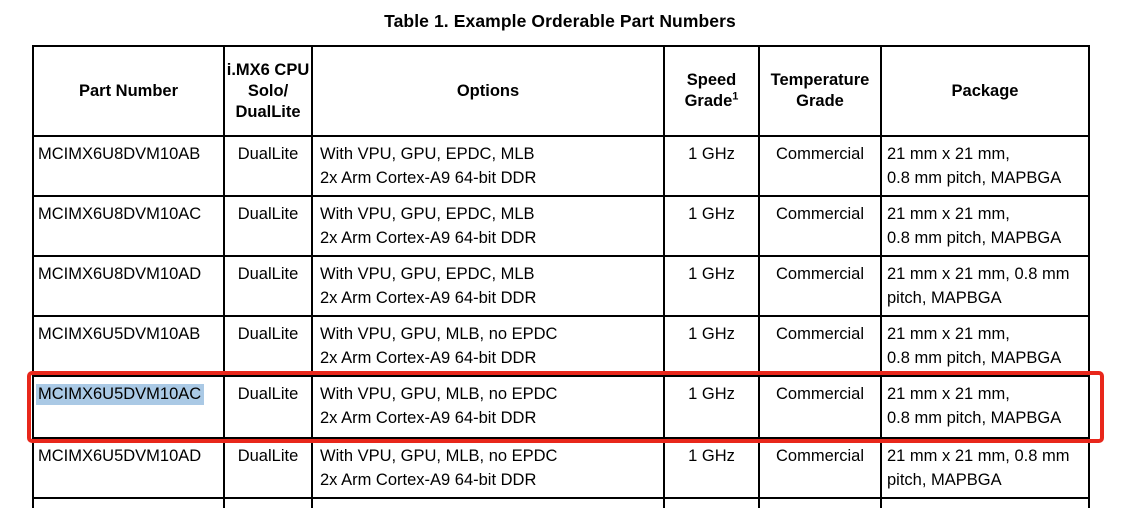  I want to click on table-title: Table 1. Example Orderable Part Numbers, so click(560, 21).